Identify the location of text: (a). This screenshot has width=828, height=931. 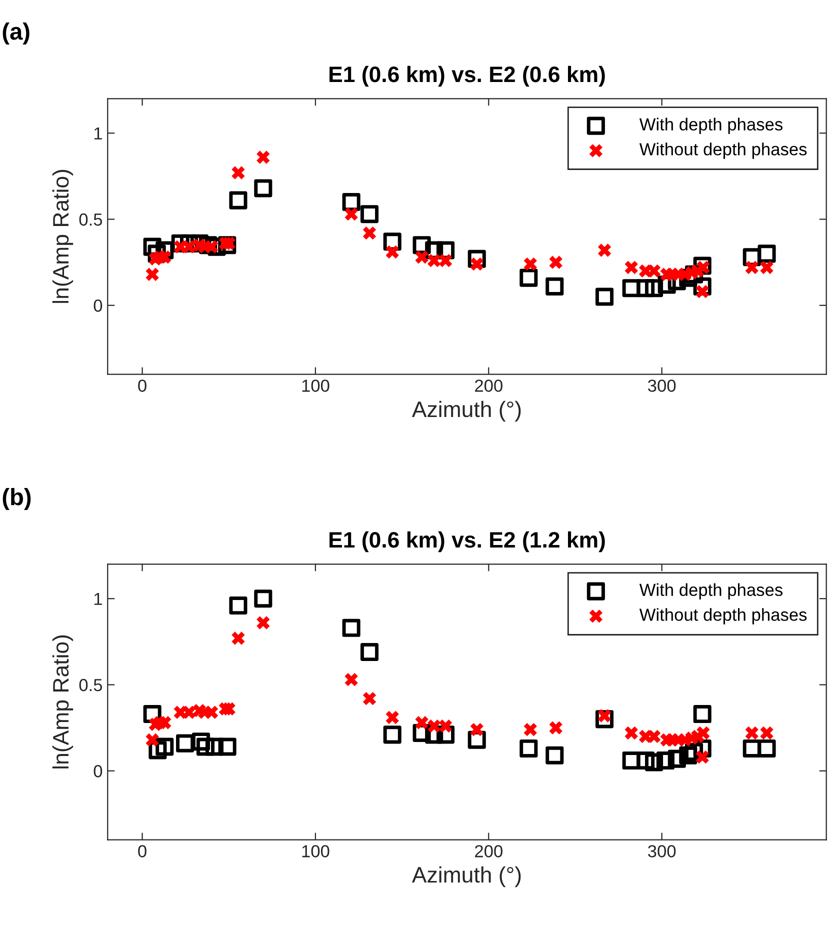
(16, 33).